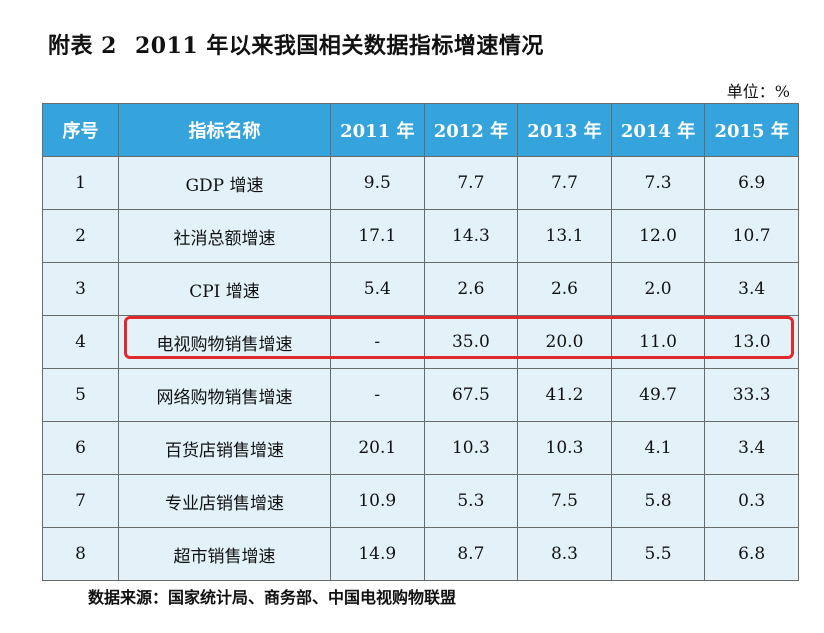 Image resolution: width=824 pixels, height=633 pixels. What do you see at coordinates (751, 395) in the screenshot?
I see `table-cell: 33.3` at bounding box center [751, 395].